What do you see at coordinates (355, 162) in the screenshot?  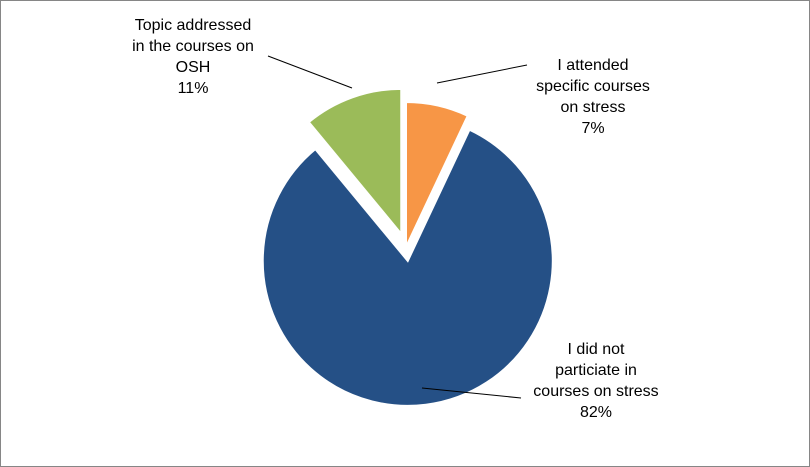 I see `pie-slice-osh` at bounding box center [355, 162].